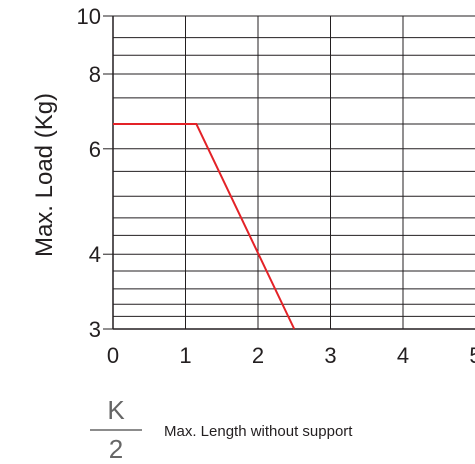 This screenshot has width=475, height=464. What do you see at coordinates (95, 329) in the screenshot?
I see `y-tick-label: 3` at bounding box center [95, 329].